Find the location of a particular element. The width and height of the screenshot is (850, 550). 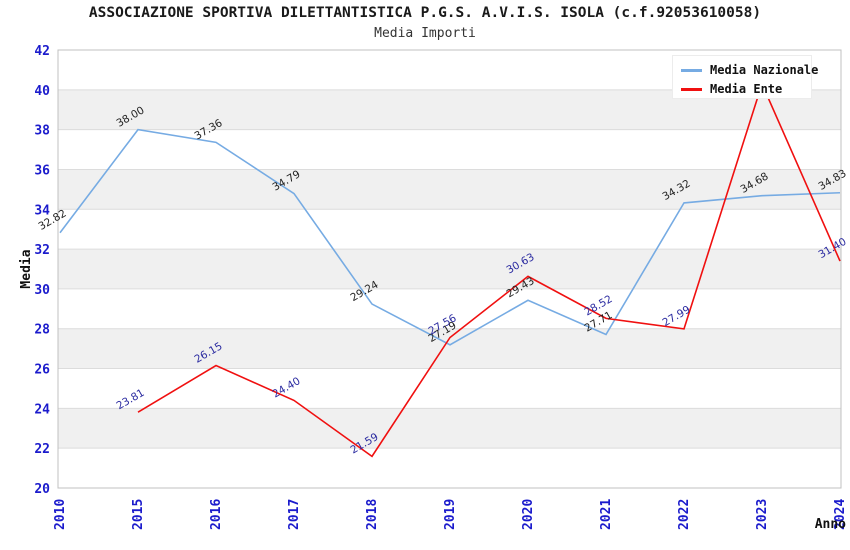

legend-label-media-ente: Media Ente is located at coordinates (746, 89).